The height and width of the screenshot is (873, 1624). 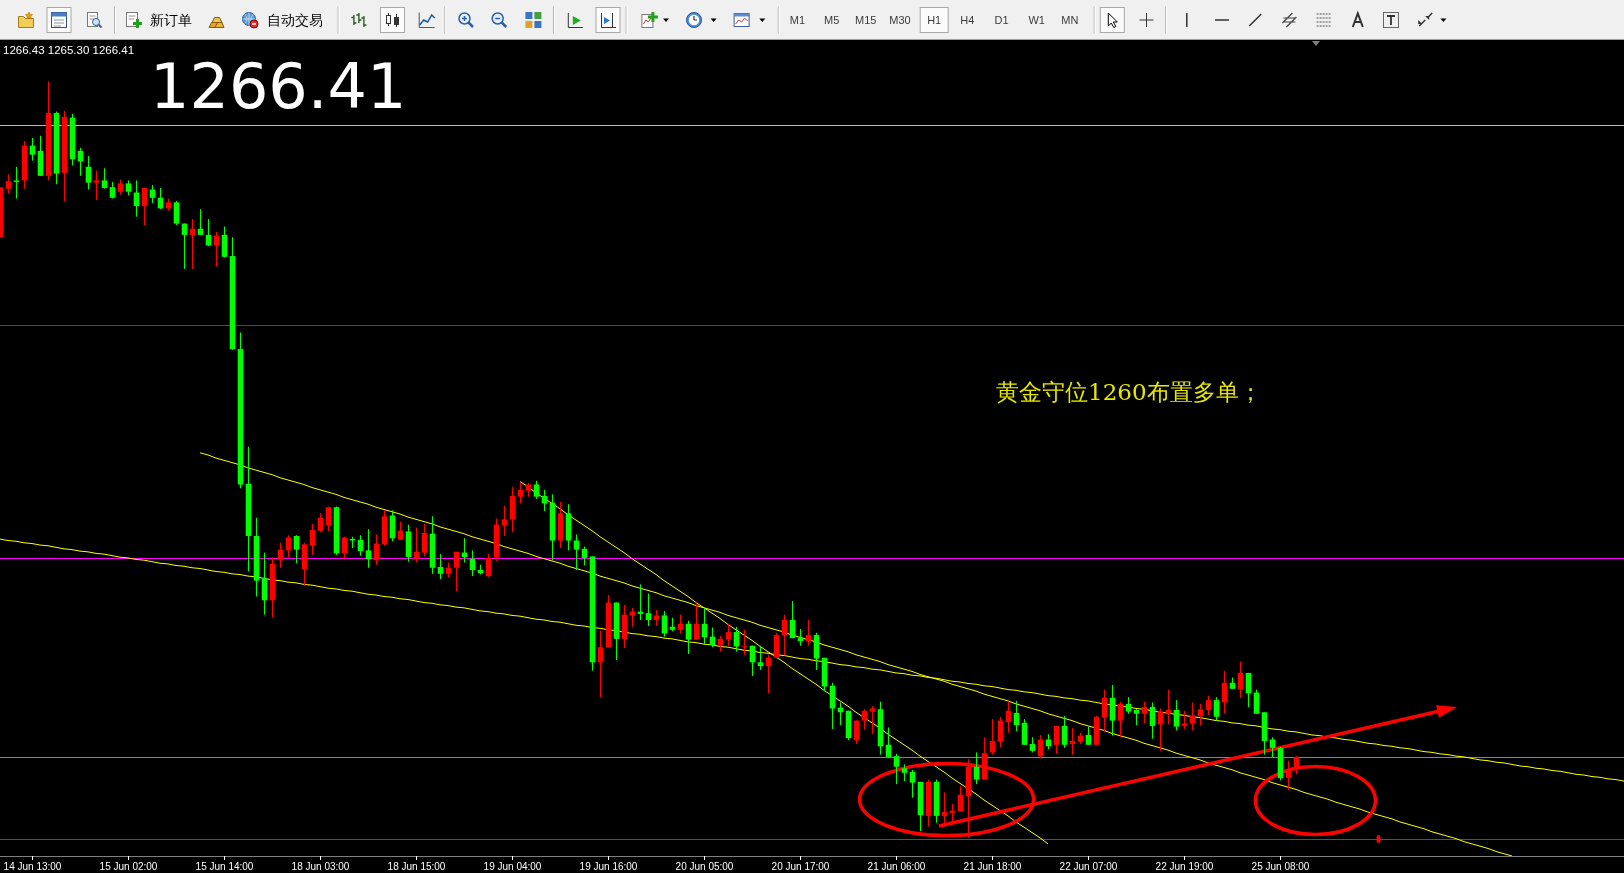 What do you see at coordinates (1184, 866) in the screenshot?
I see `x-tick-label: 22 Jun 19:00` at bounding box center [1184, 866].